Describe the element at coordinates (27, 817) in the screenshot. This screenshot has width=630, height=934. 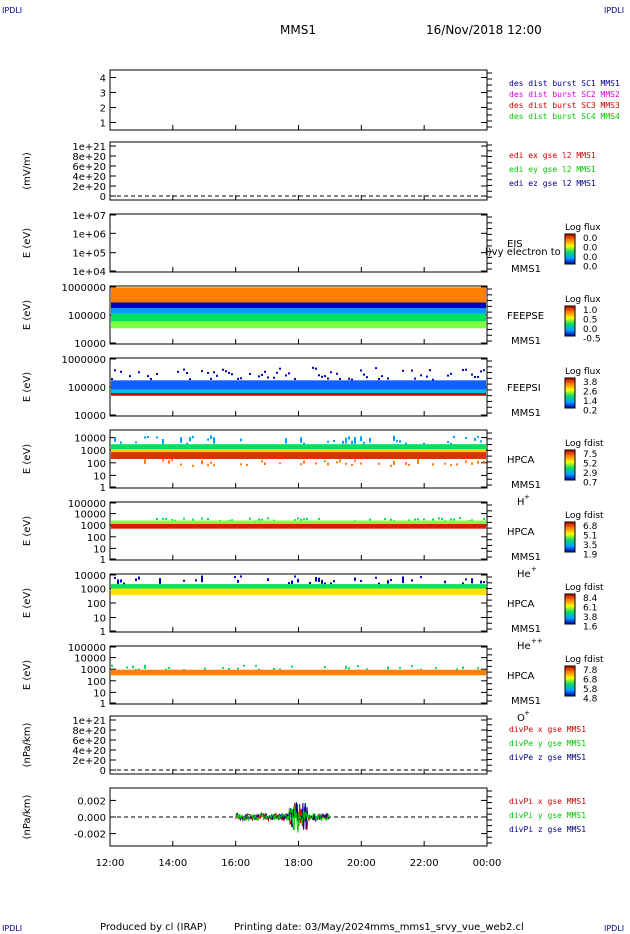
I see `y-axis-label: (nPa/km)` at that location.